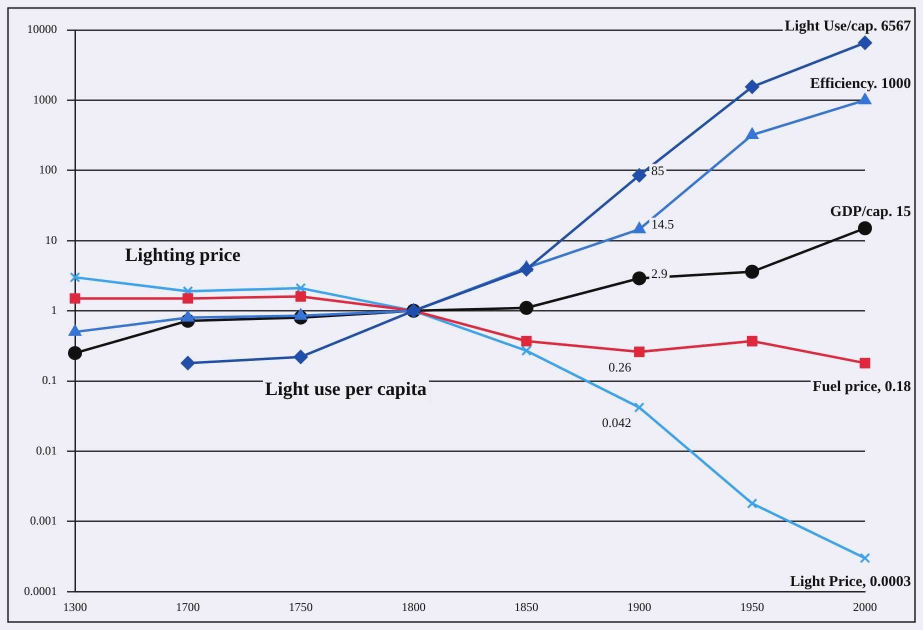 The width and height of the screenshot is (923, 630). Describe the element at coordinates (43, 521) in the screenshot. I see `y-tick-label: 0.001` at that location.